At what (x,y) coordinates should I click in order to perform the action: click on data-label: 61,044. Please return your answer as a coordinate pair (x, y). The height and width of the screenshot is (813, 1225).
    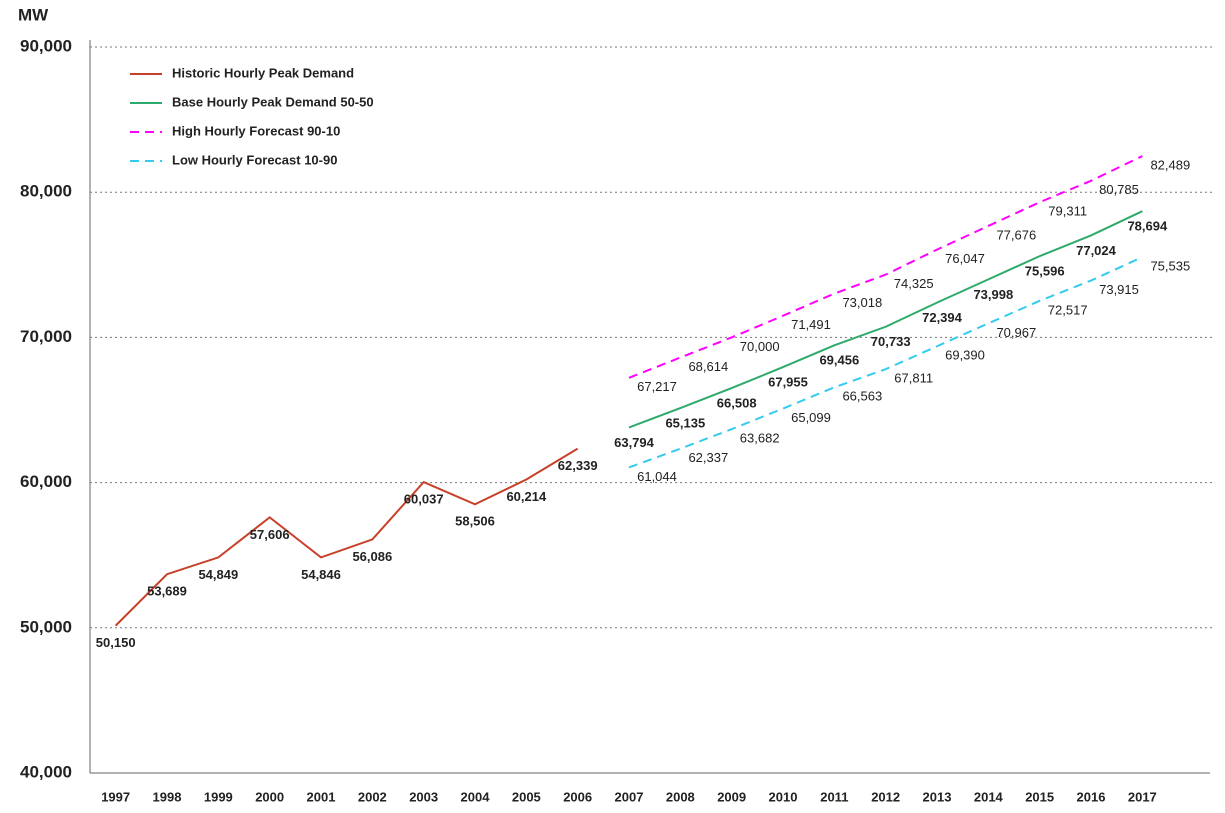
    Looking at the image, I should click on (657, 476).